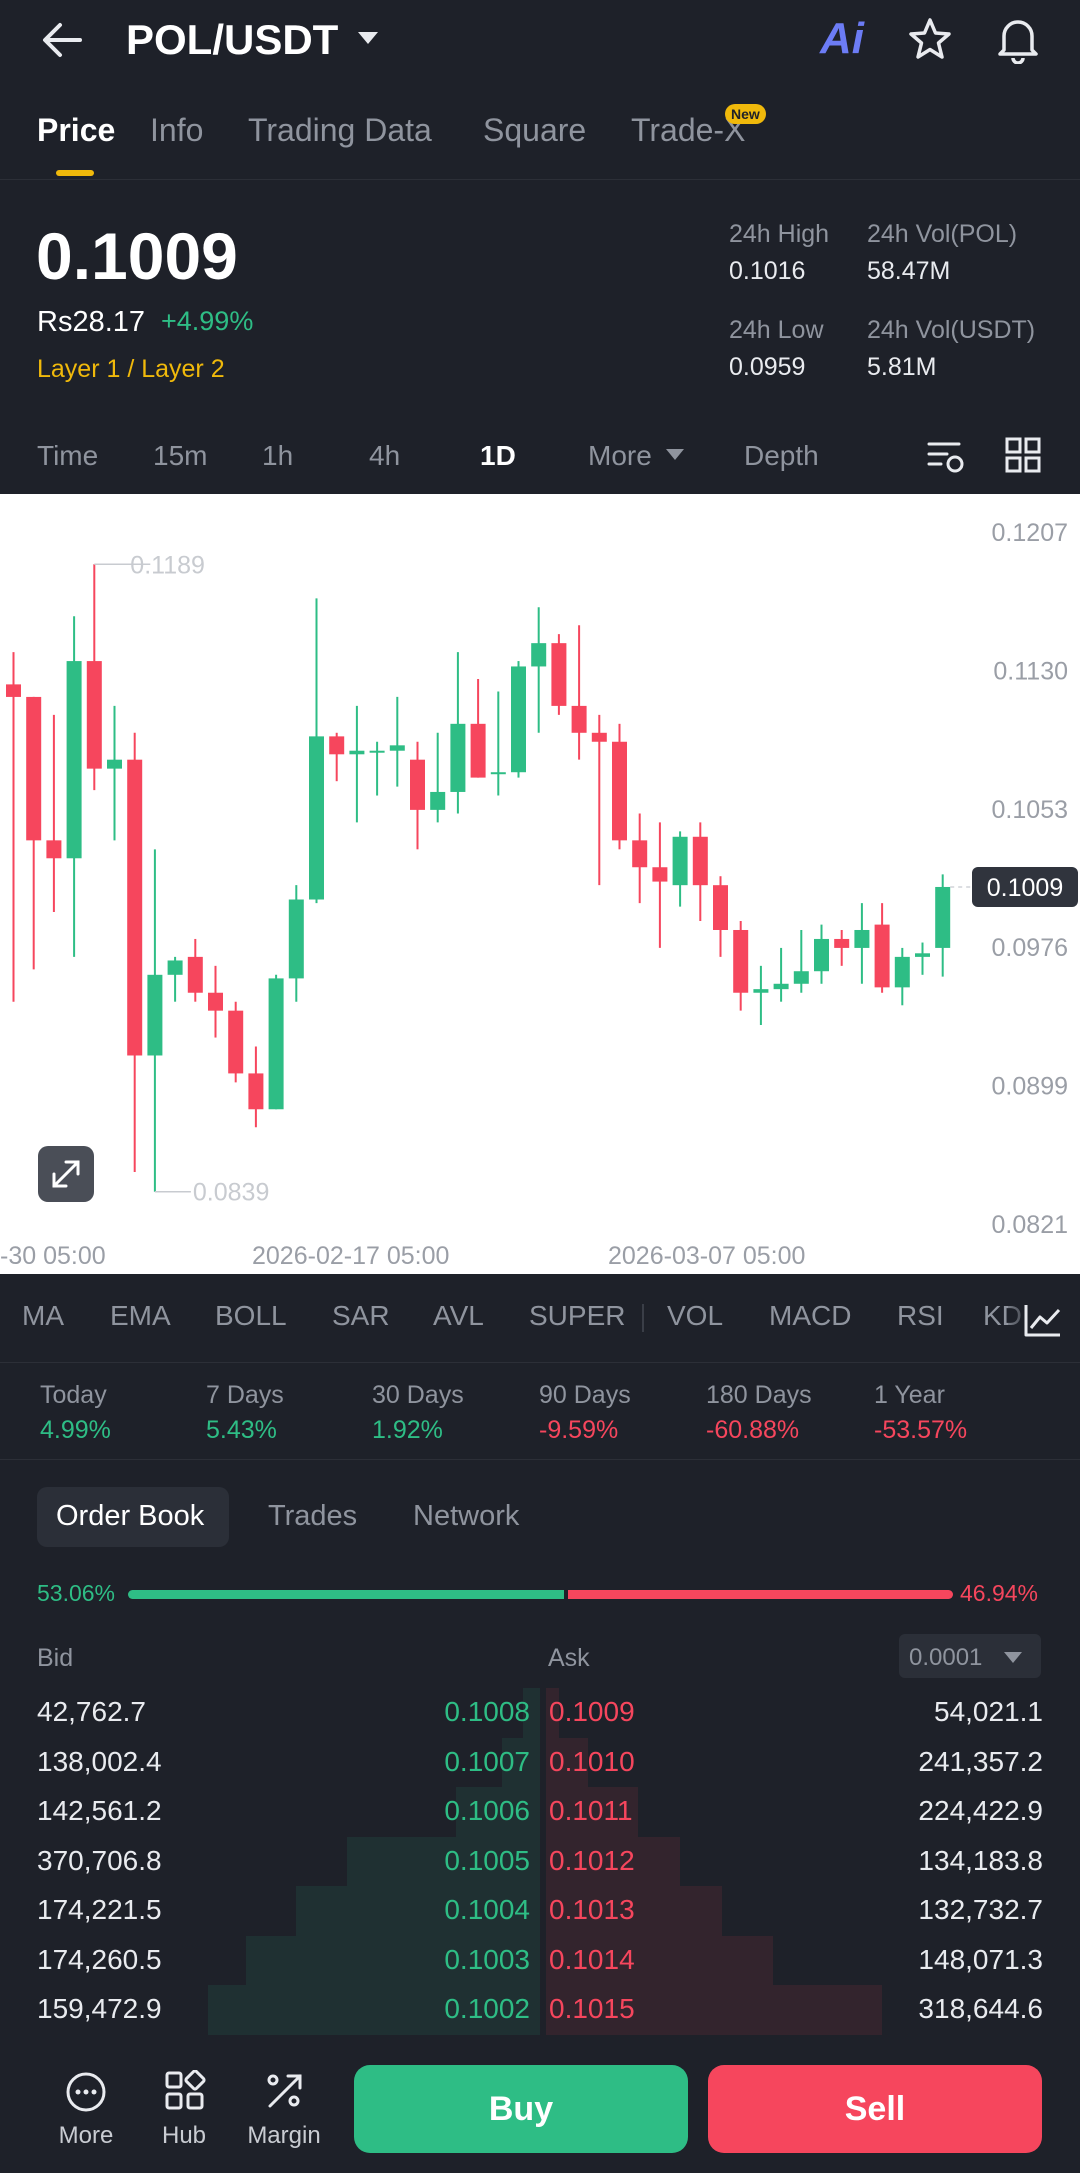 This screenshot has height=2173, width=1080. Describe the element at coordinates (99, 1860) in the screenshot. I see `bid-quantity: 370,706.8` at that location.